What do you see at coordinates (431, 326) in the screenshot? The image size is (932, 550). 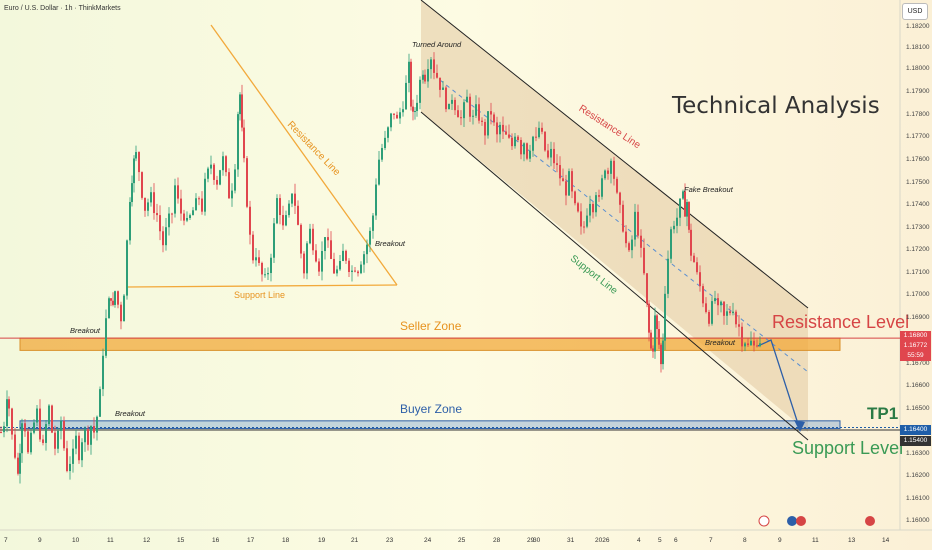 I see `seller-zone-label: Seller Zone` at bounding box center [431, 326].